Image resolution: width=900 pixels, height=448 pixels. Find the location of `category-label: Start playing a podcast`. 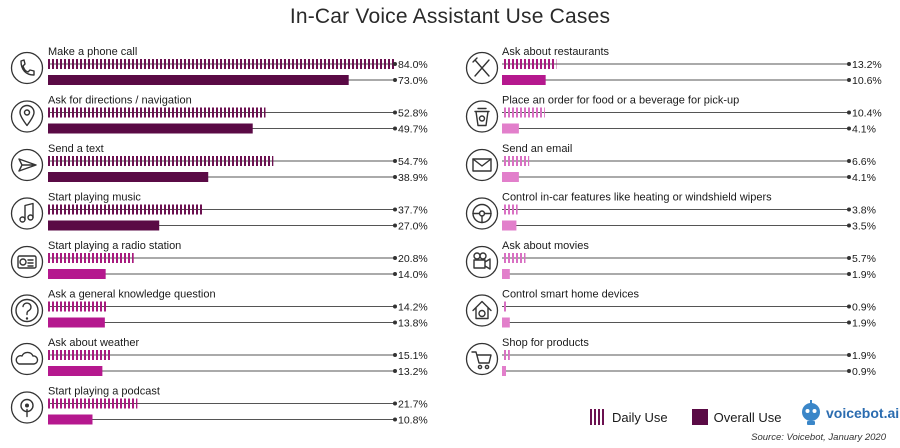

category-label: Start playing a podcast is located at coordinates (104, 392).